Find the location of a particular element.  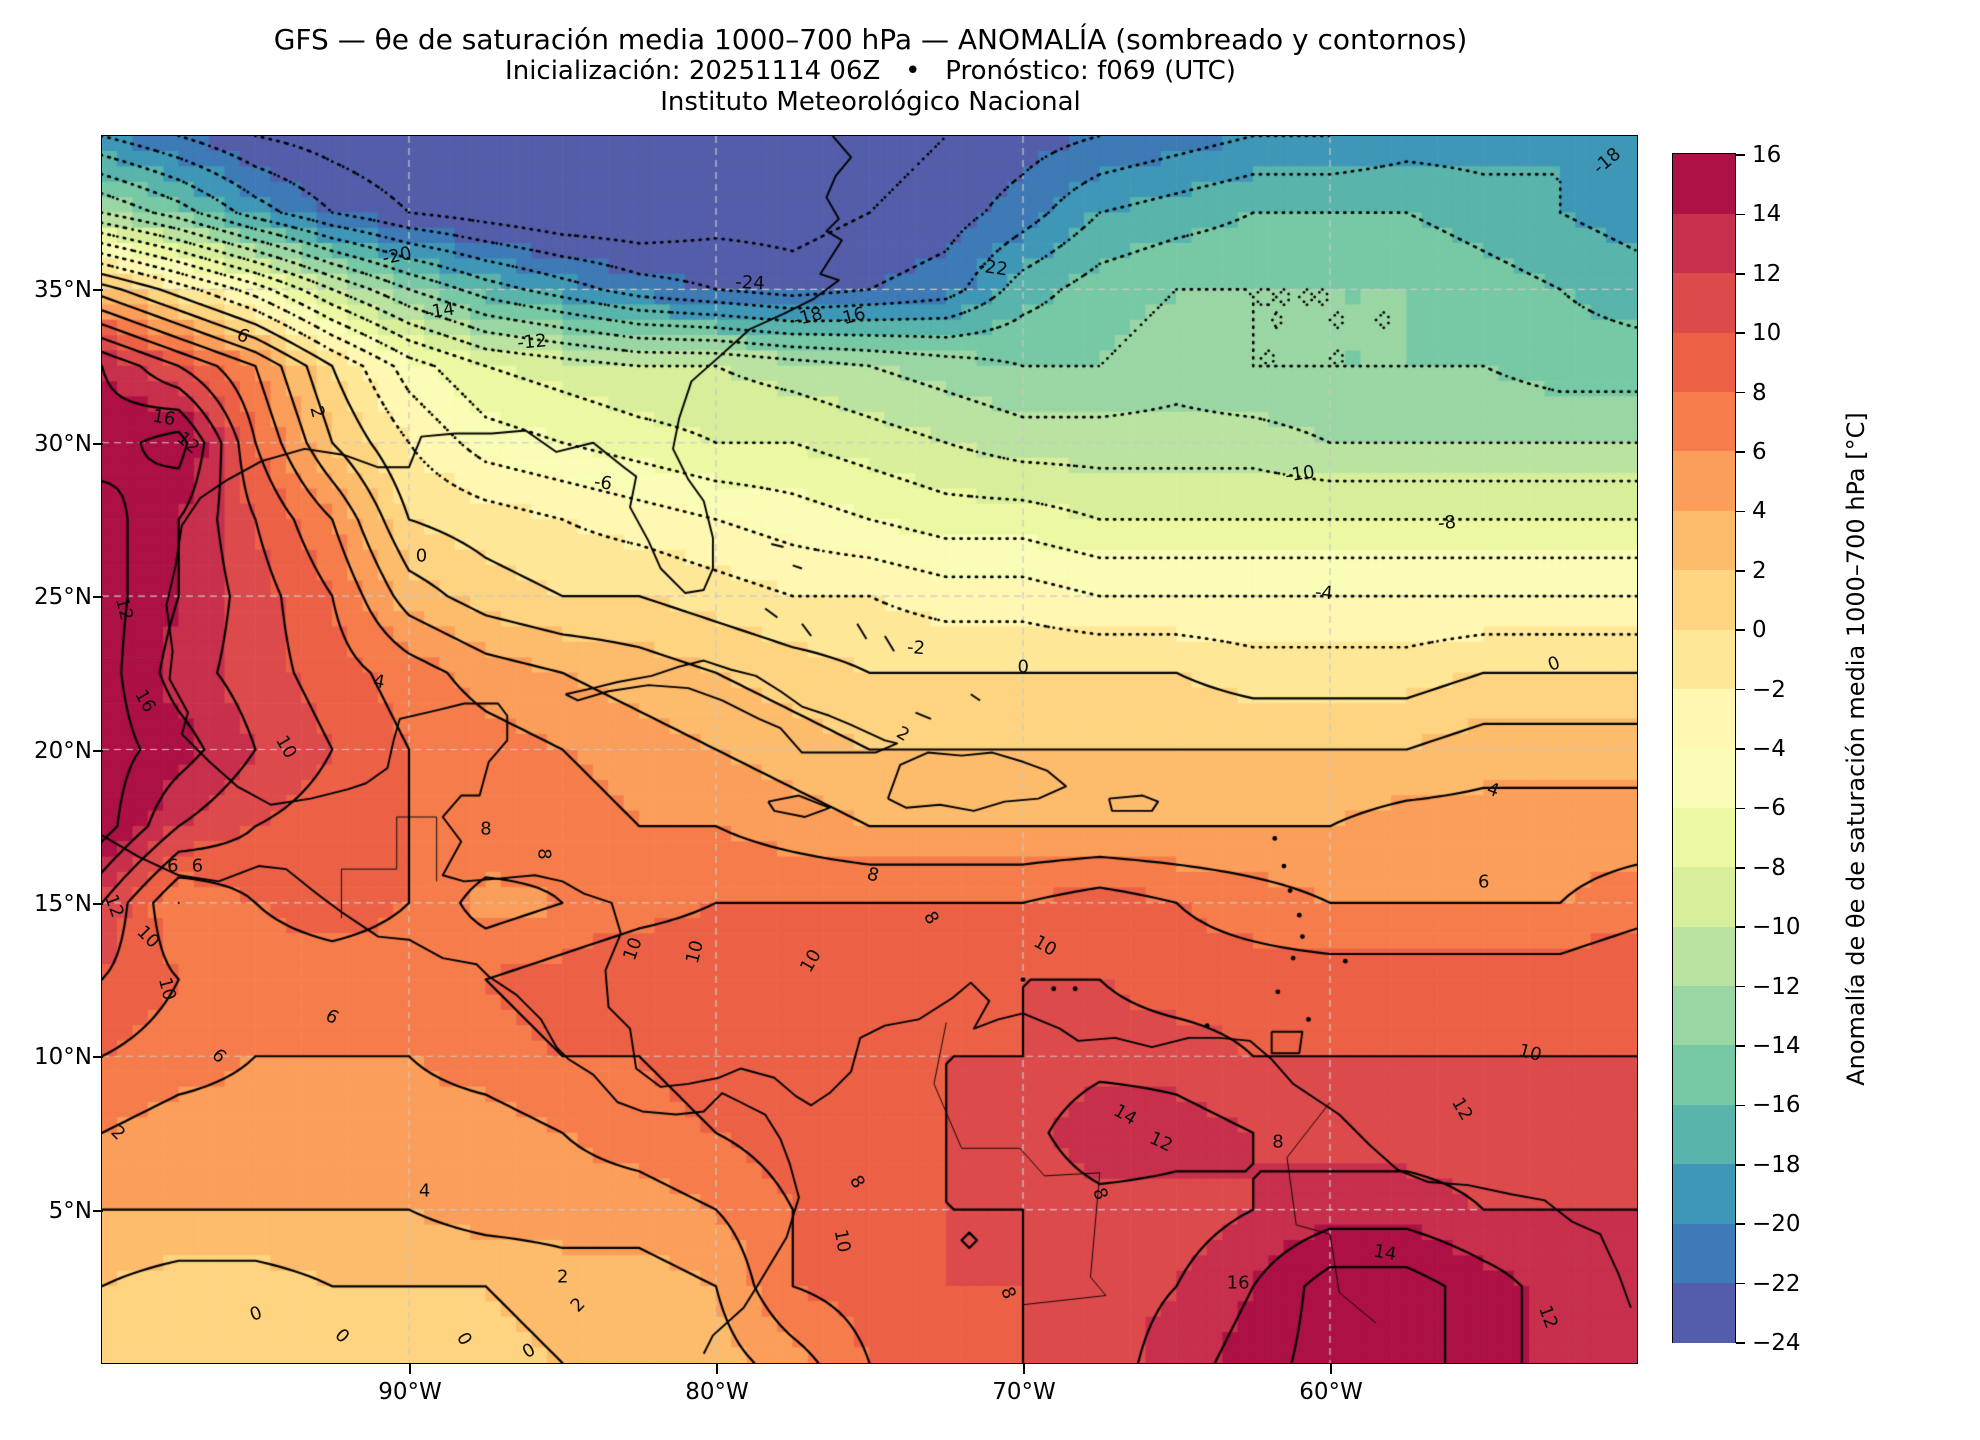

latitude-tick-label: 15°N is located at coordinates (63, 903).